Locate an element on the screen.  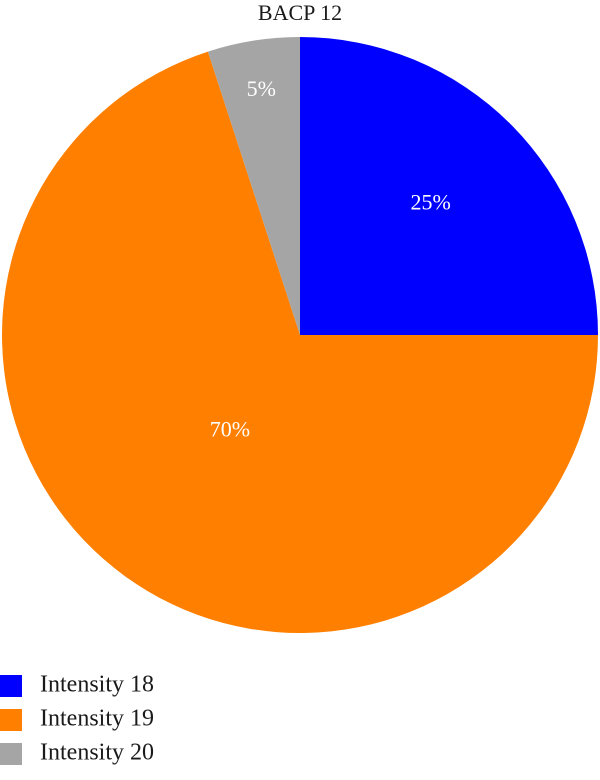
chart-title: BACP 12 is located at coordinates (300, 12).